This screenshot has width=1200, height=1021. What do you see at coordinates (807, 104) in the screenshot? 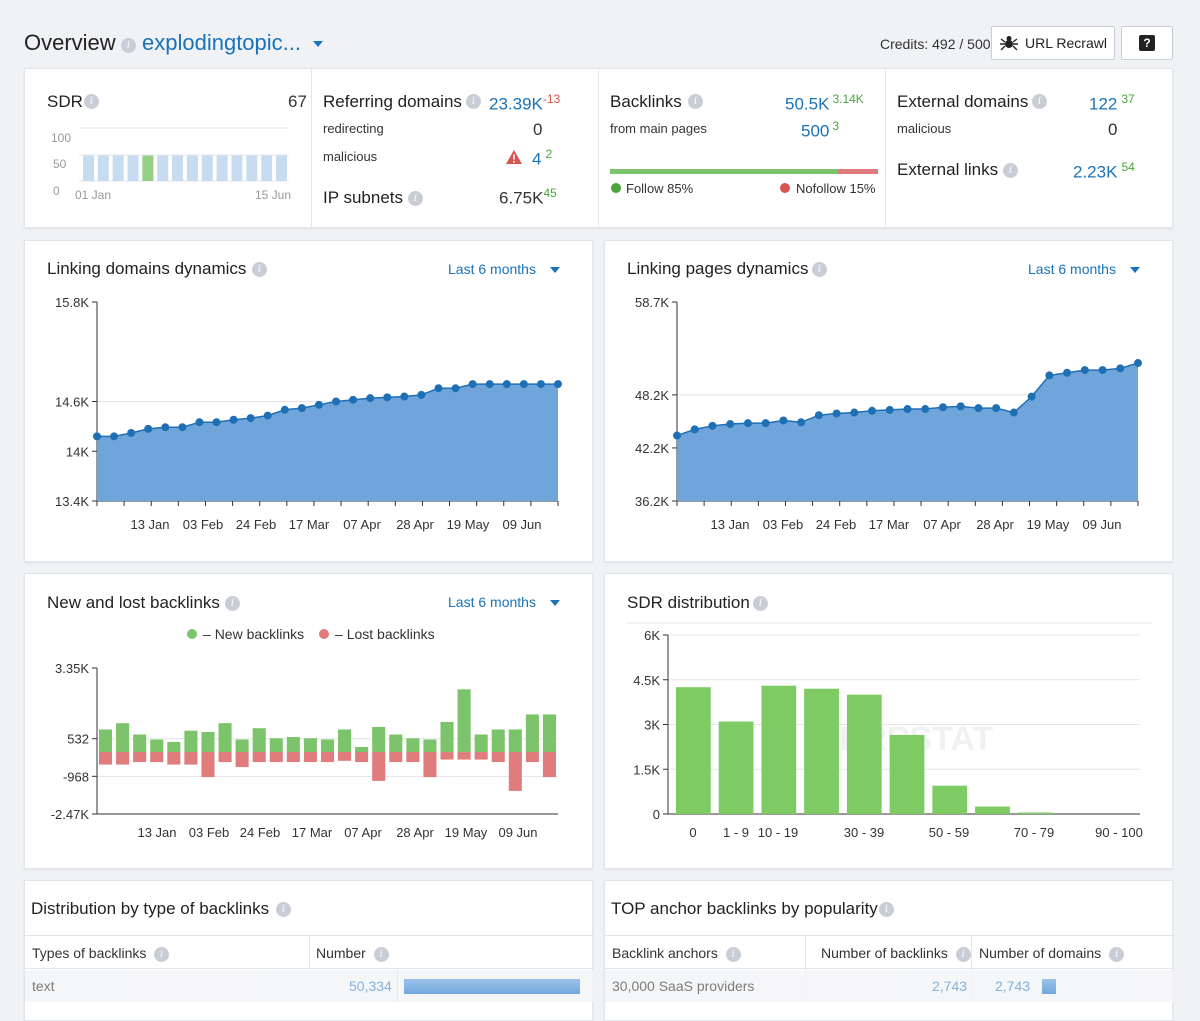
I see `backlinks-number: 50.5K` at bounding box center [807, 104].